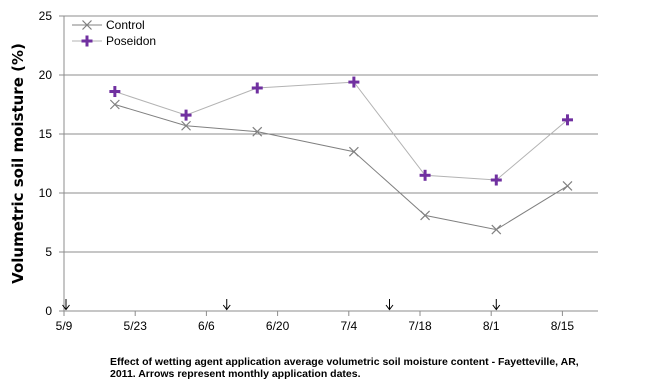  I want to click on x-tick-label: 5/9, so click(64, 326).